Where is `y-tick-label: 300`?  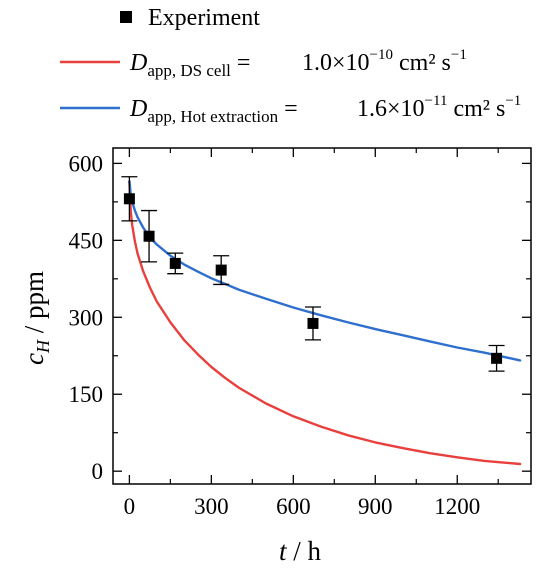 y-tick-label: 300 is located at coordinates (86, 317).